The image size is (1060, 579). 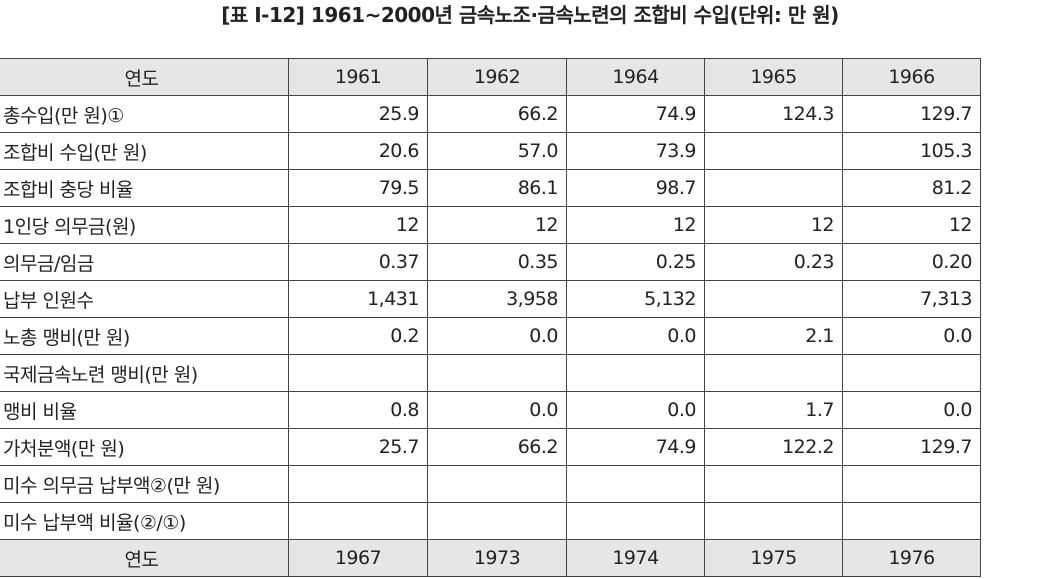 I want to click on cell: 0.20, so click(x=911, y=262).